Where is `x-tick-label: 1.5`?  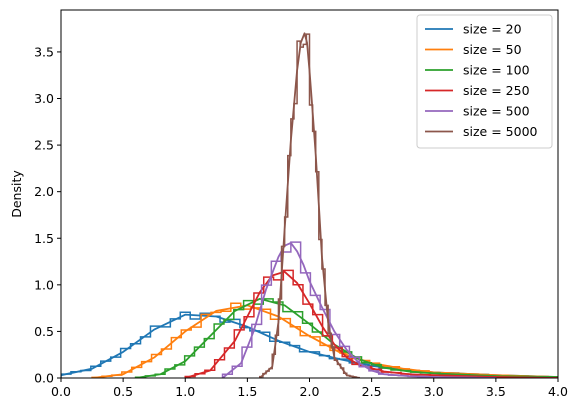 x-tick-label: 1.5 is located at coordinates (247, 391).